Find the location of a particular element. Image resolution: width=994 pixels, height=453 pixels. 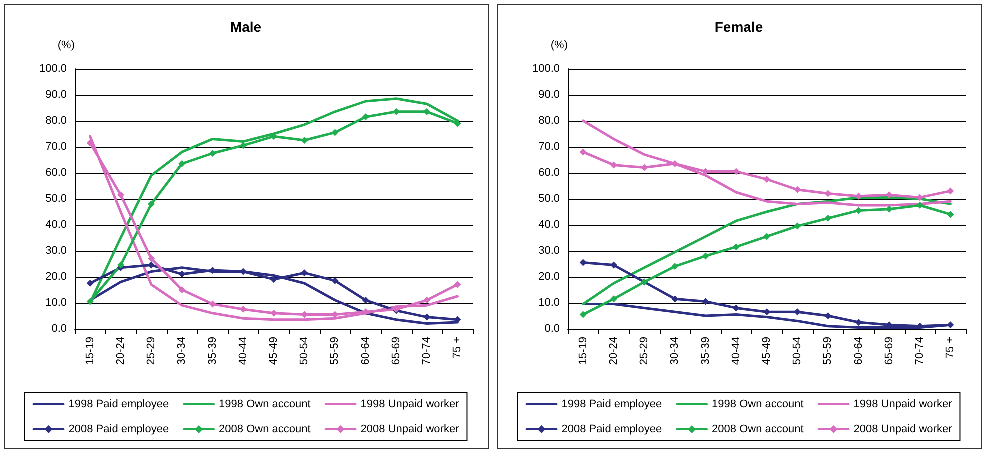

legend-label: 1998 Own account is located at coordinates (265, 404).